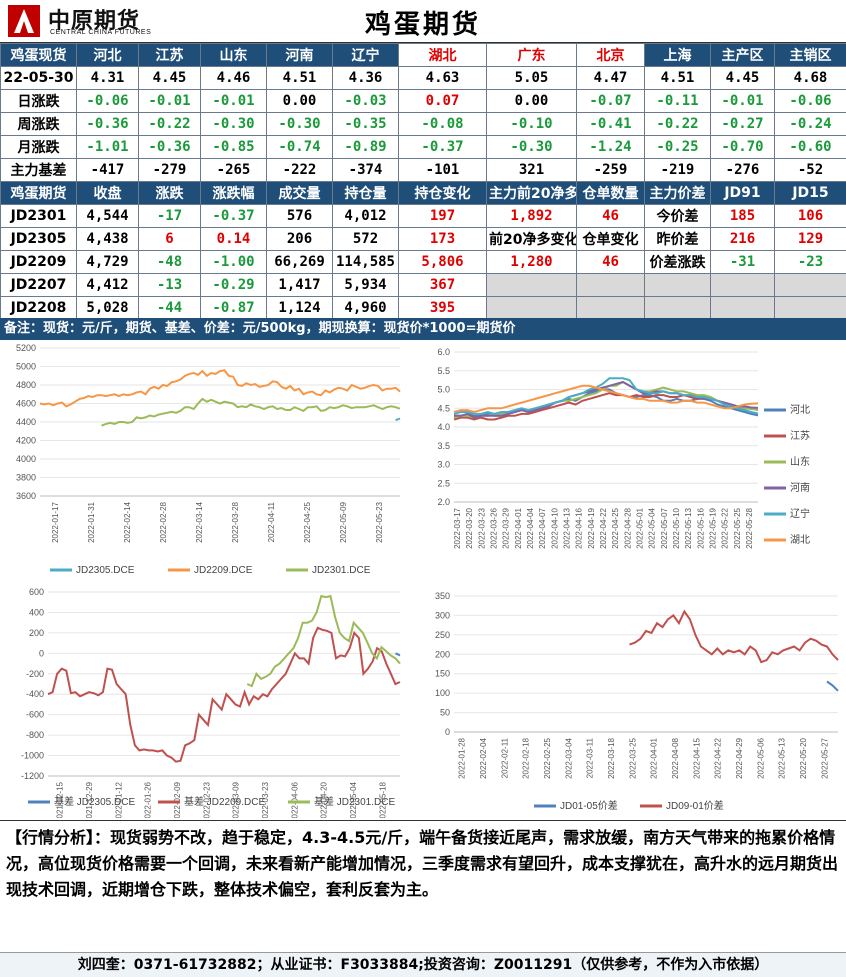 This screenshot has width=846, height=977. I want to click on table-cell: 4.36, so click(366, 78).